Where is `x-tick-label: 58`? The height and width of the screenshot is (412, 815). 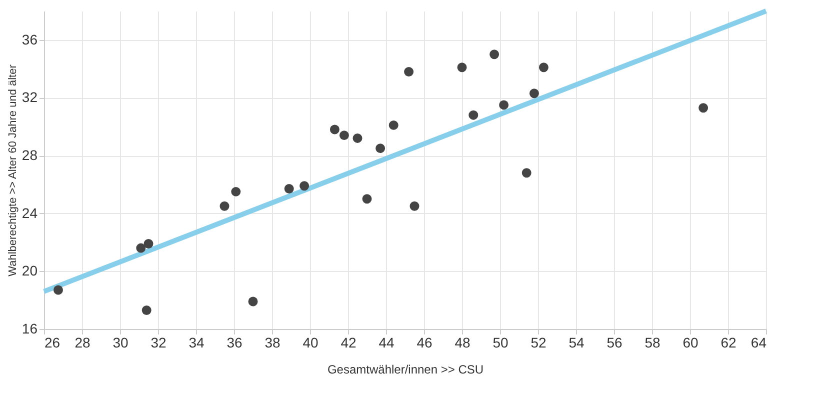 x-tick-label: 58 is located at coordinates (652, 342).